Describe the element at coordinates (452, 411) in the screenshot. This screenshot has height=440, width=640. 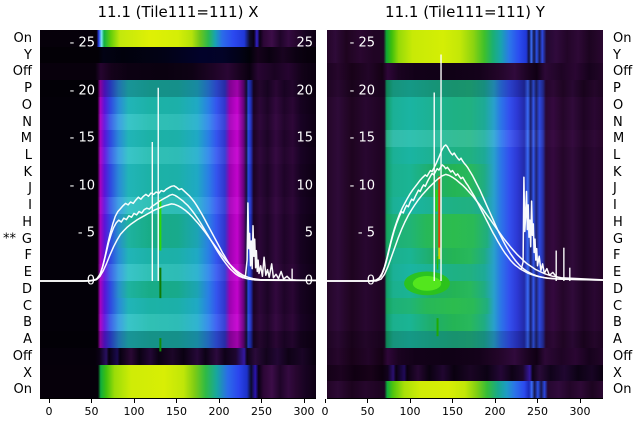
I see `x-tick-label-150: 150` at that location.